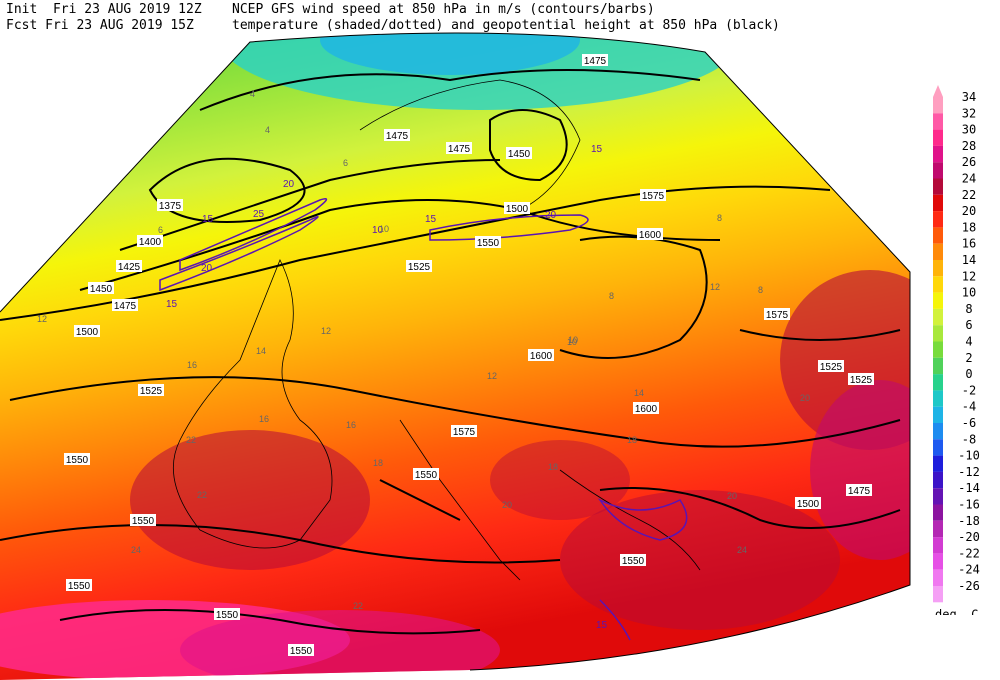 Image resolution: width=1000 pixels, height=680 pixels. What do you see at coordinates (969, 130) in the screenshot?
I see `legend-tick-label: 30` at bounding box center [969, 130].